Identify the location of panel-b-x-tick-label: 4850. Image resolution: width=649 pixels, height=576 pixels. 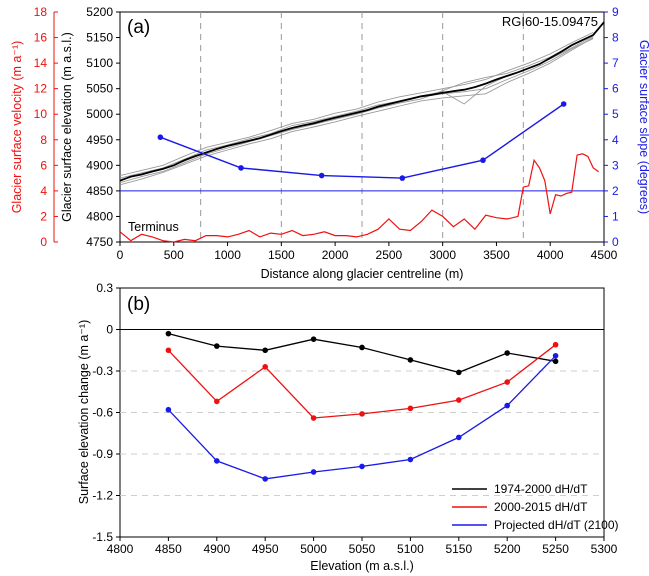
(168, 549).